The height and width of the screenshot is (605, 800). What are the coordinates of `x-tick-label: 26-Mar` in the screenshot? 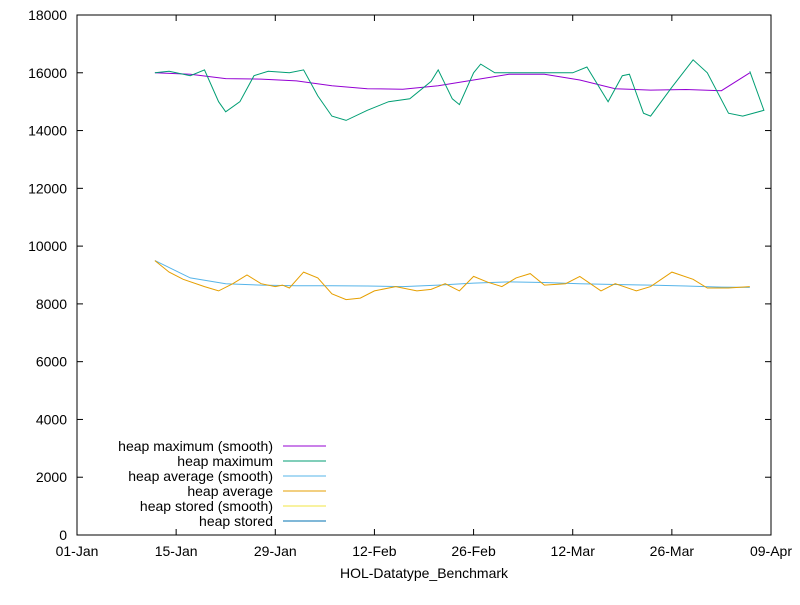 It's located at (672, 551).